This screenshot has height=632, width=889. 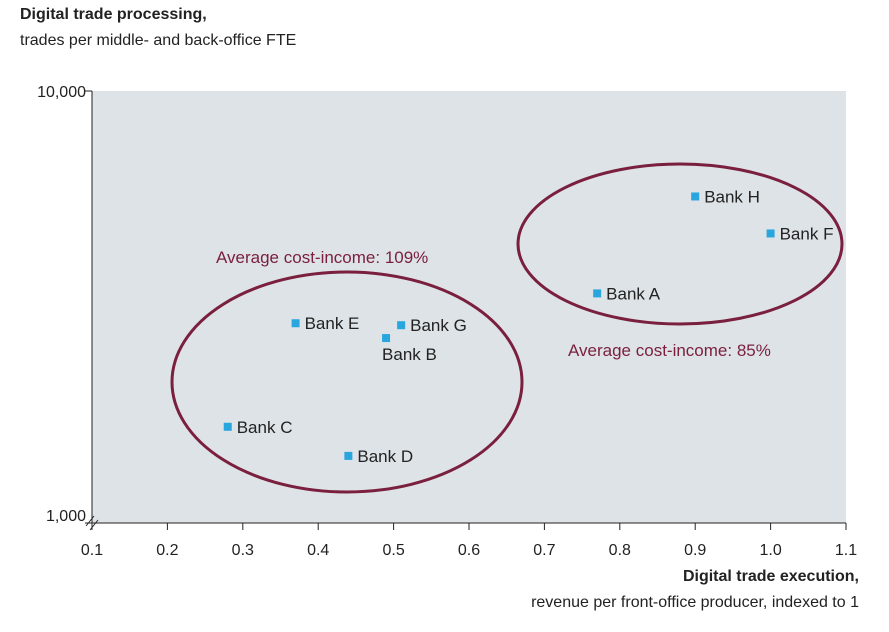 I want to click on x-tick-label: 0.7, so click(x=544, y=550).